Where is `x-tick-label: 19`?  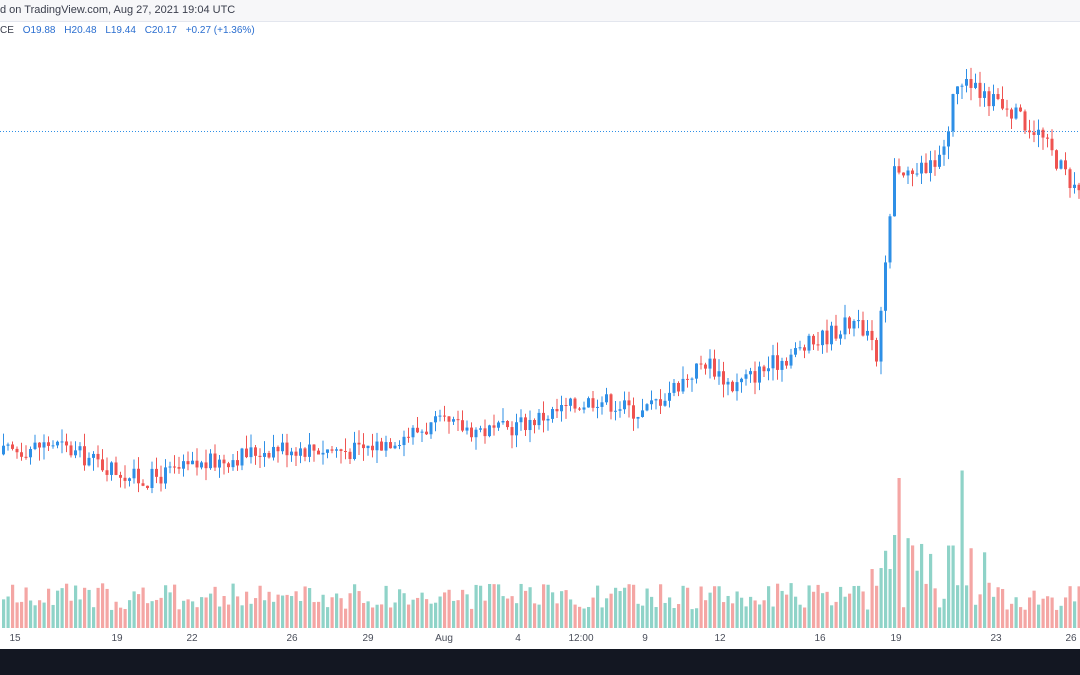
x-tick-label: 19 is located at coordinates (896, 638).